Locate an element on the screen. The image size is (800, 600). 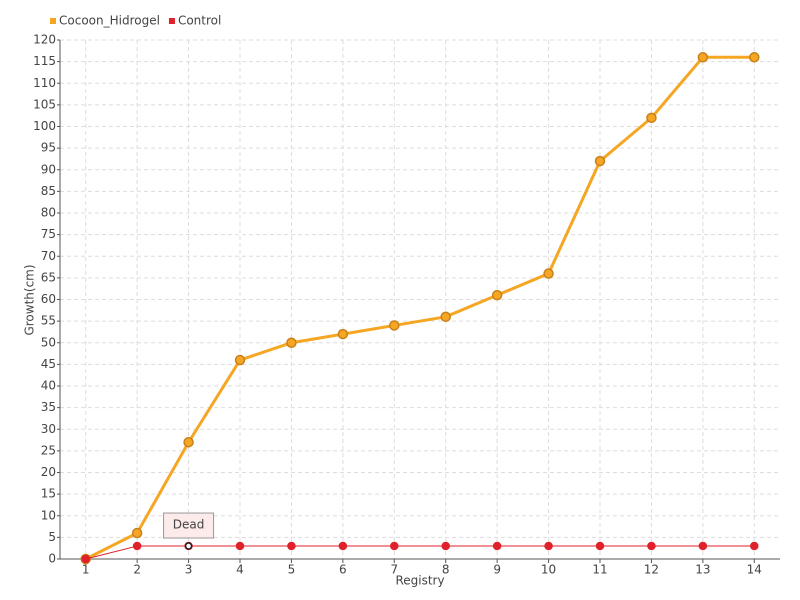
x-tick-label: 11 is located at coordinates (599, 570).